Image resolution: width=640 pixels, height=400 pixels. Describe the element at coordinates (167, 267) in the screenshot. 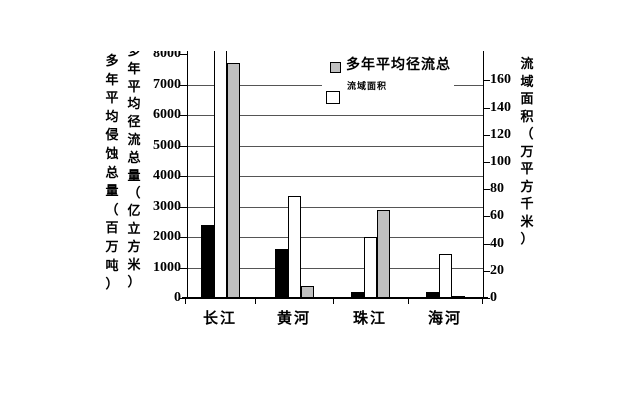

I see `left-tick-label-1000: 1000` at that location.